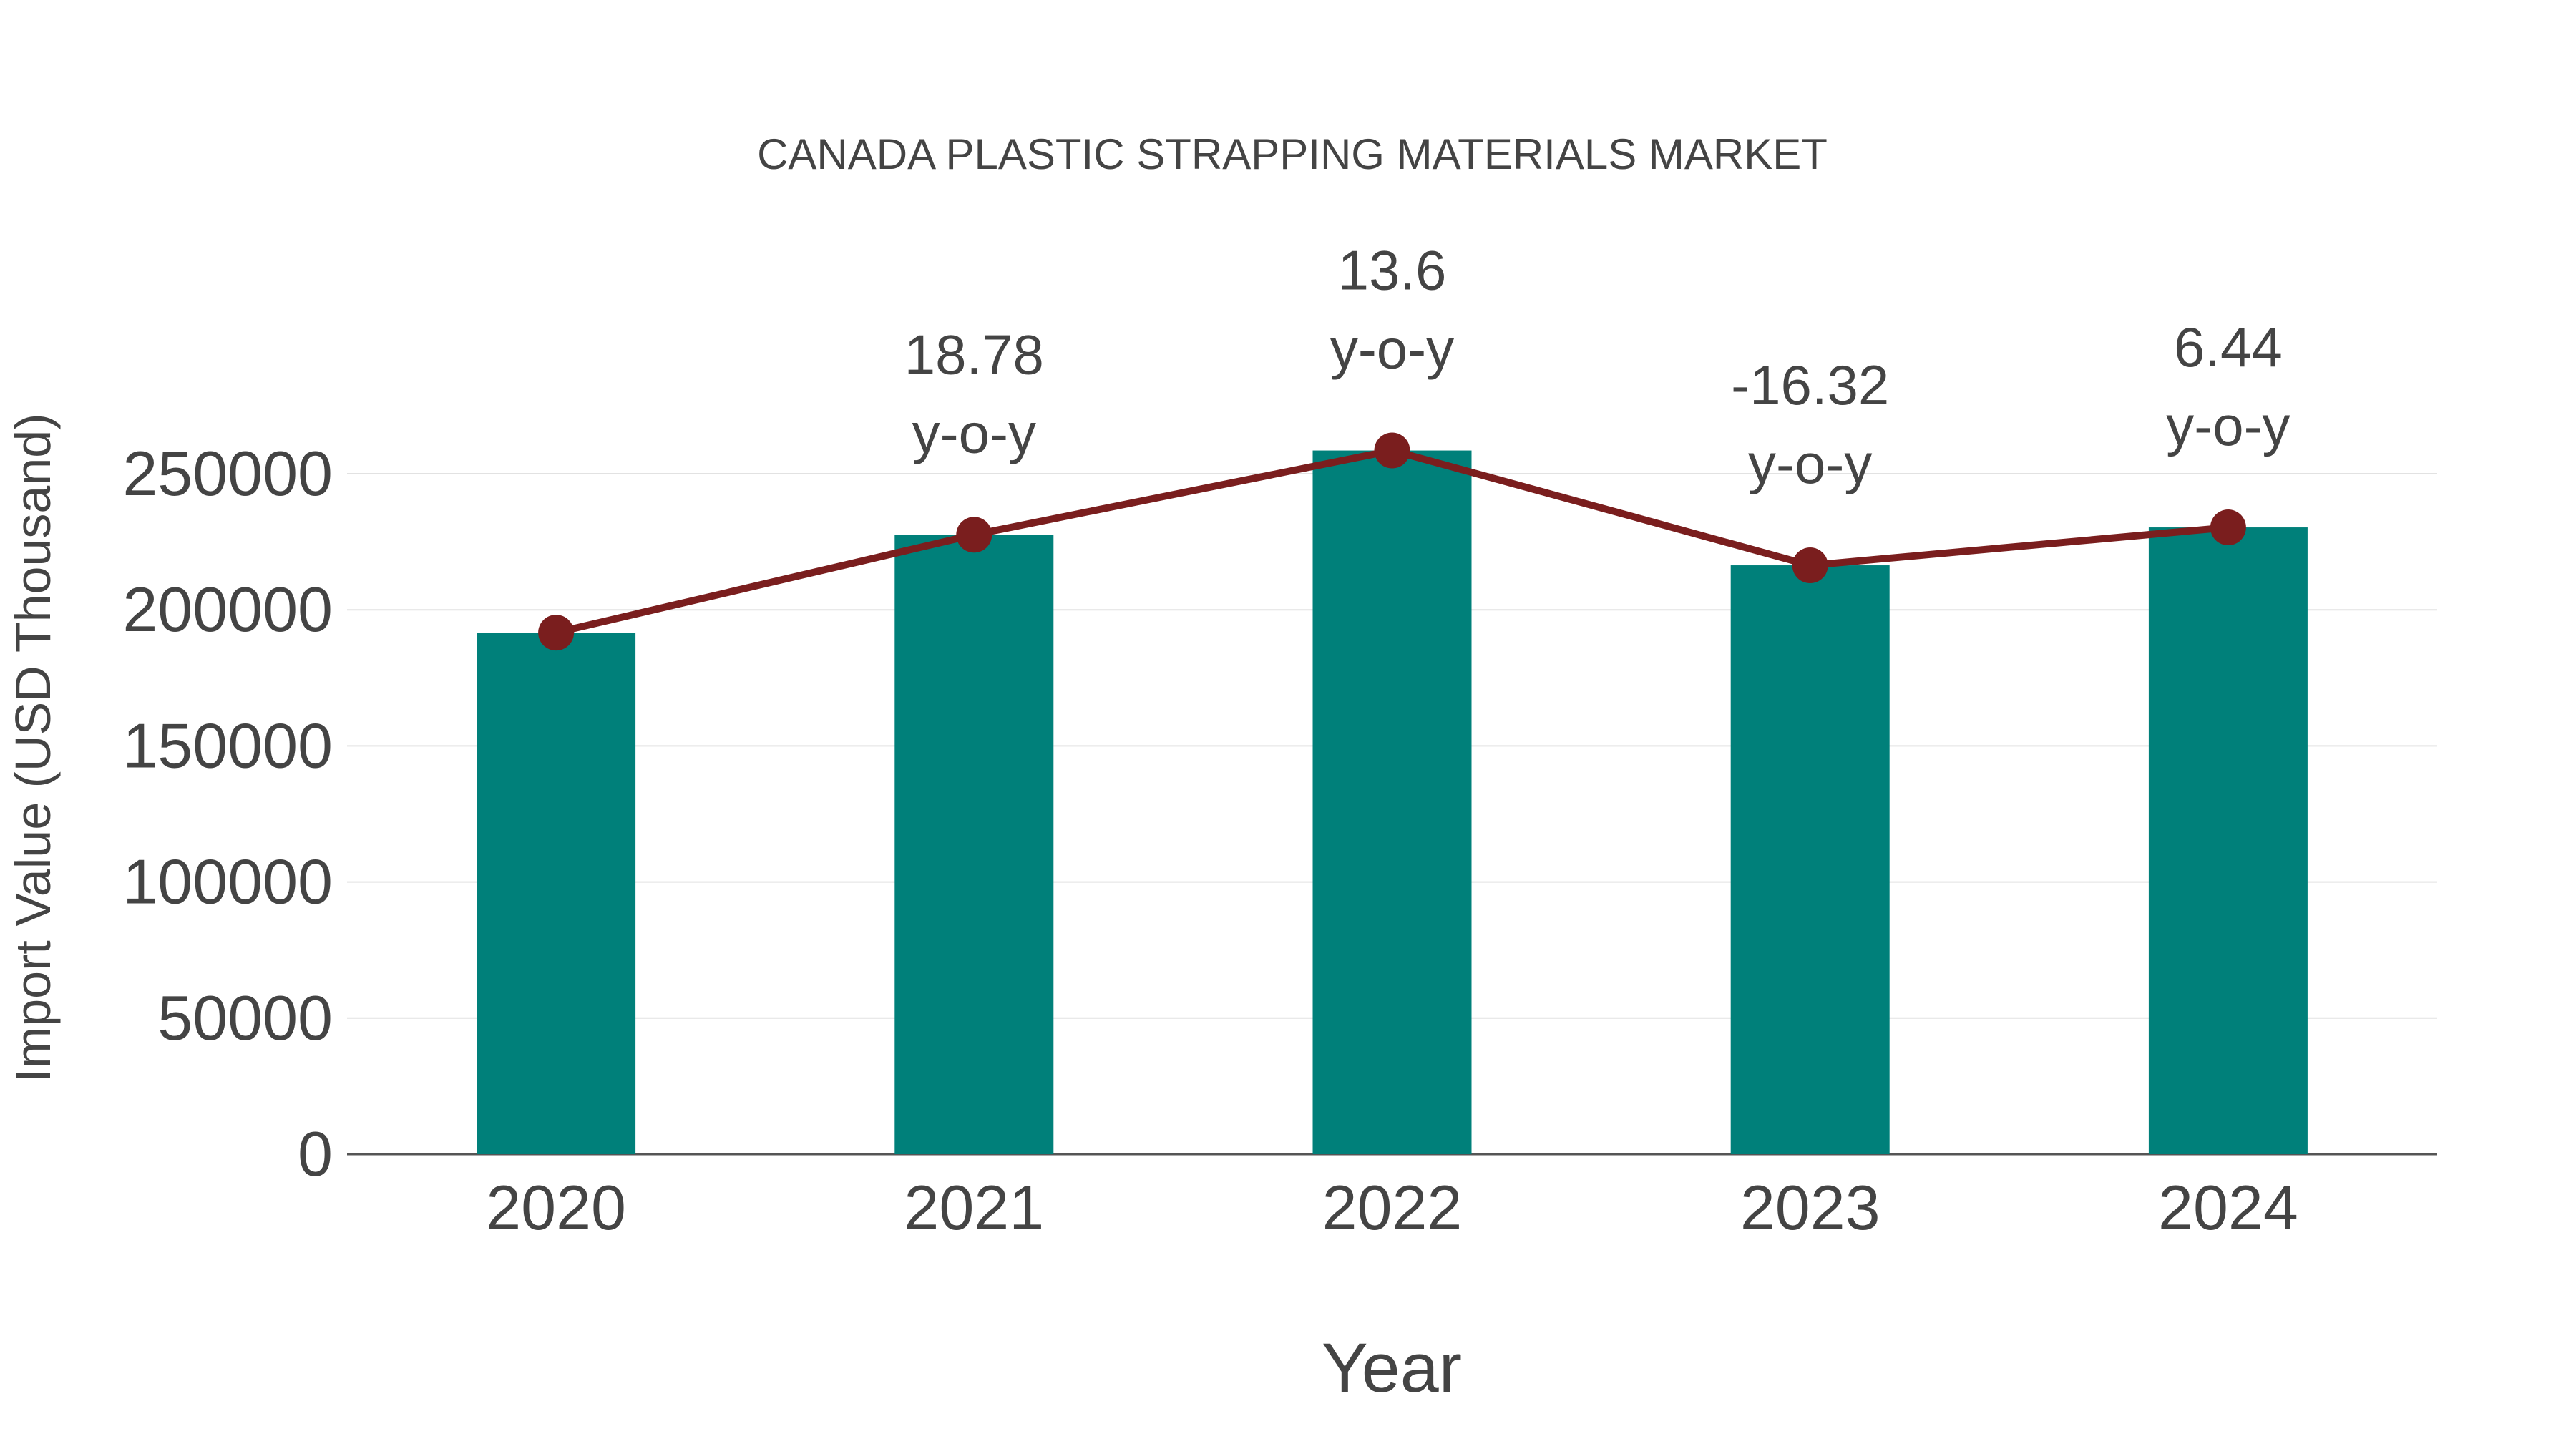 This screenshot has height=1449, width=2576. Describe the element at coordinates (974, 1207) in the screenshot. I see `x-tick-label: 2021` at that location.